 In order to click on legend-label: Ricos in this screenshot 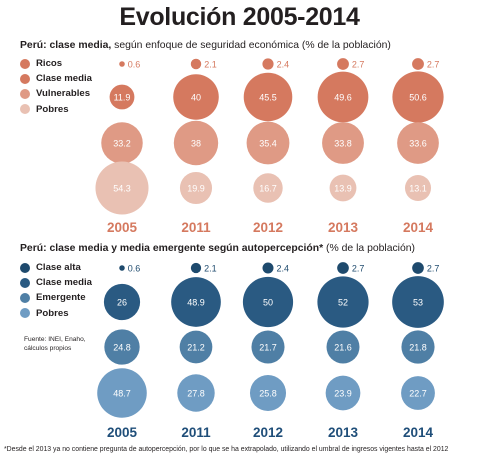, I will do `click(49, 64)`.